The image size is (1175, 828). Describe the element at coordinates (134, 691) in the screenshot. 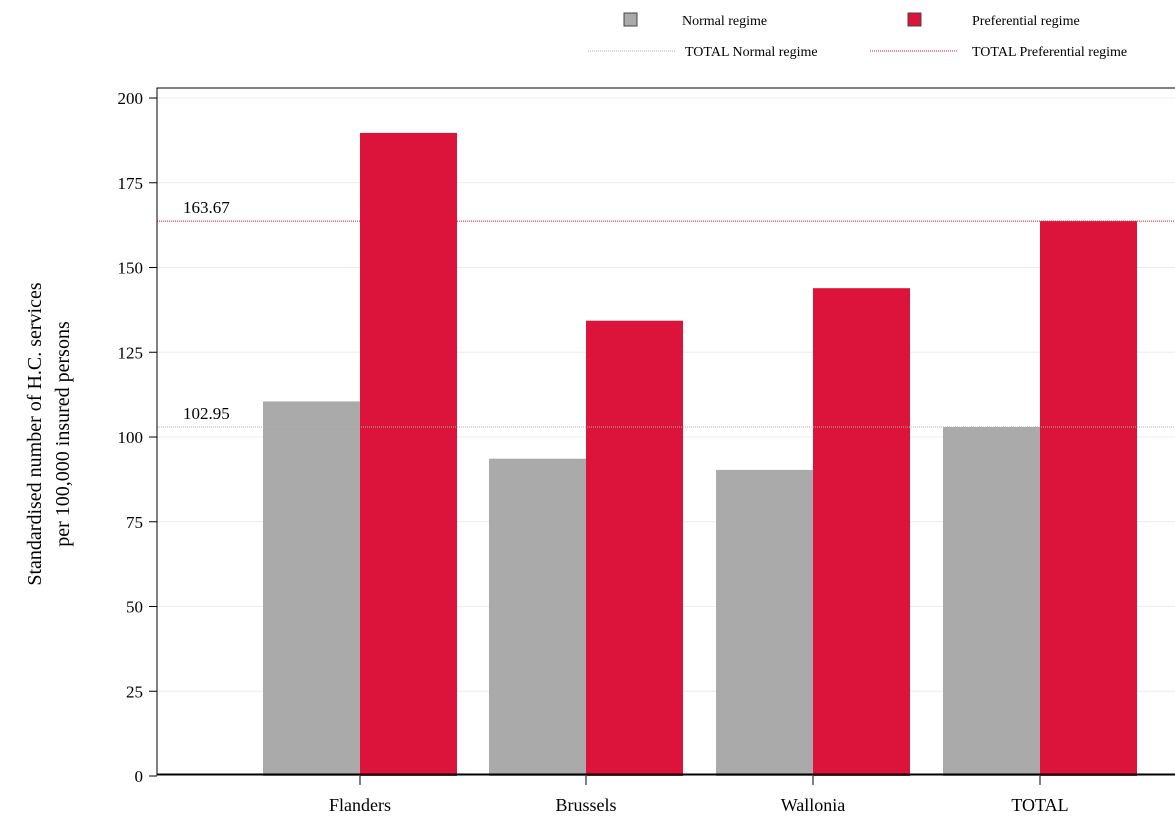

I see `y-tick-label: 25` at that location.